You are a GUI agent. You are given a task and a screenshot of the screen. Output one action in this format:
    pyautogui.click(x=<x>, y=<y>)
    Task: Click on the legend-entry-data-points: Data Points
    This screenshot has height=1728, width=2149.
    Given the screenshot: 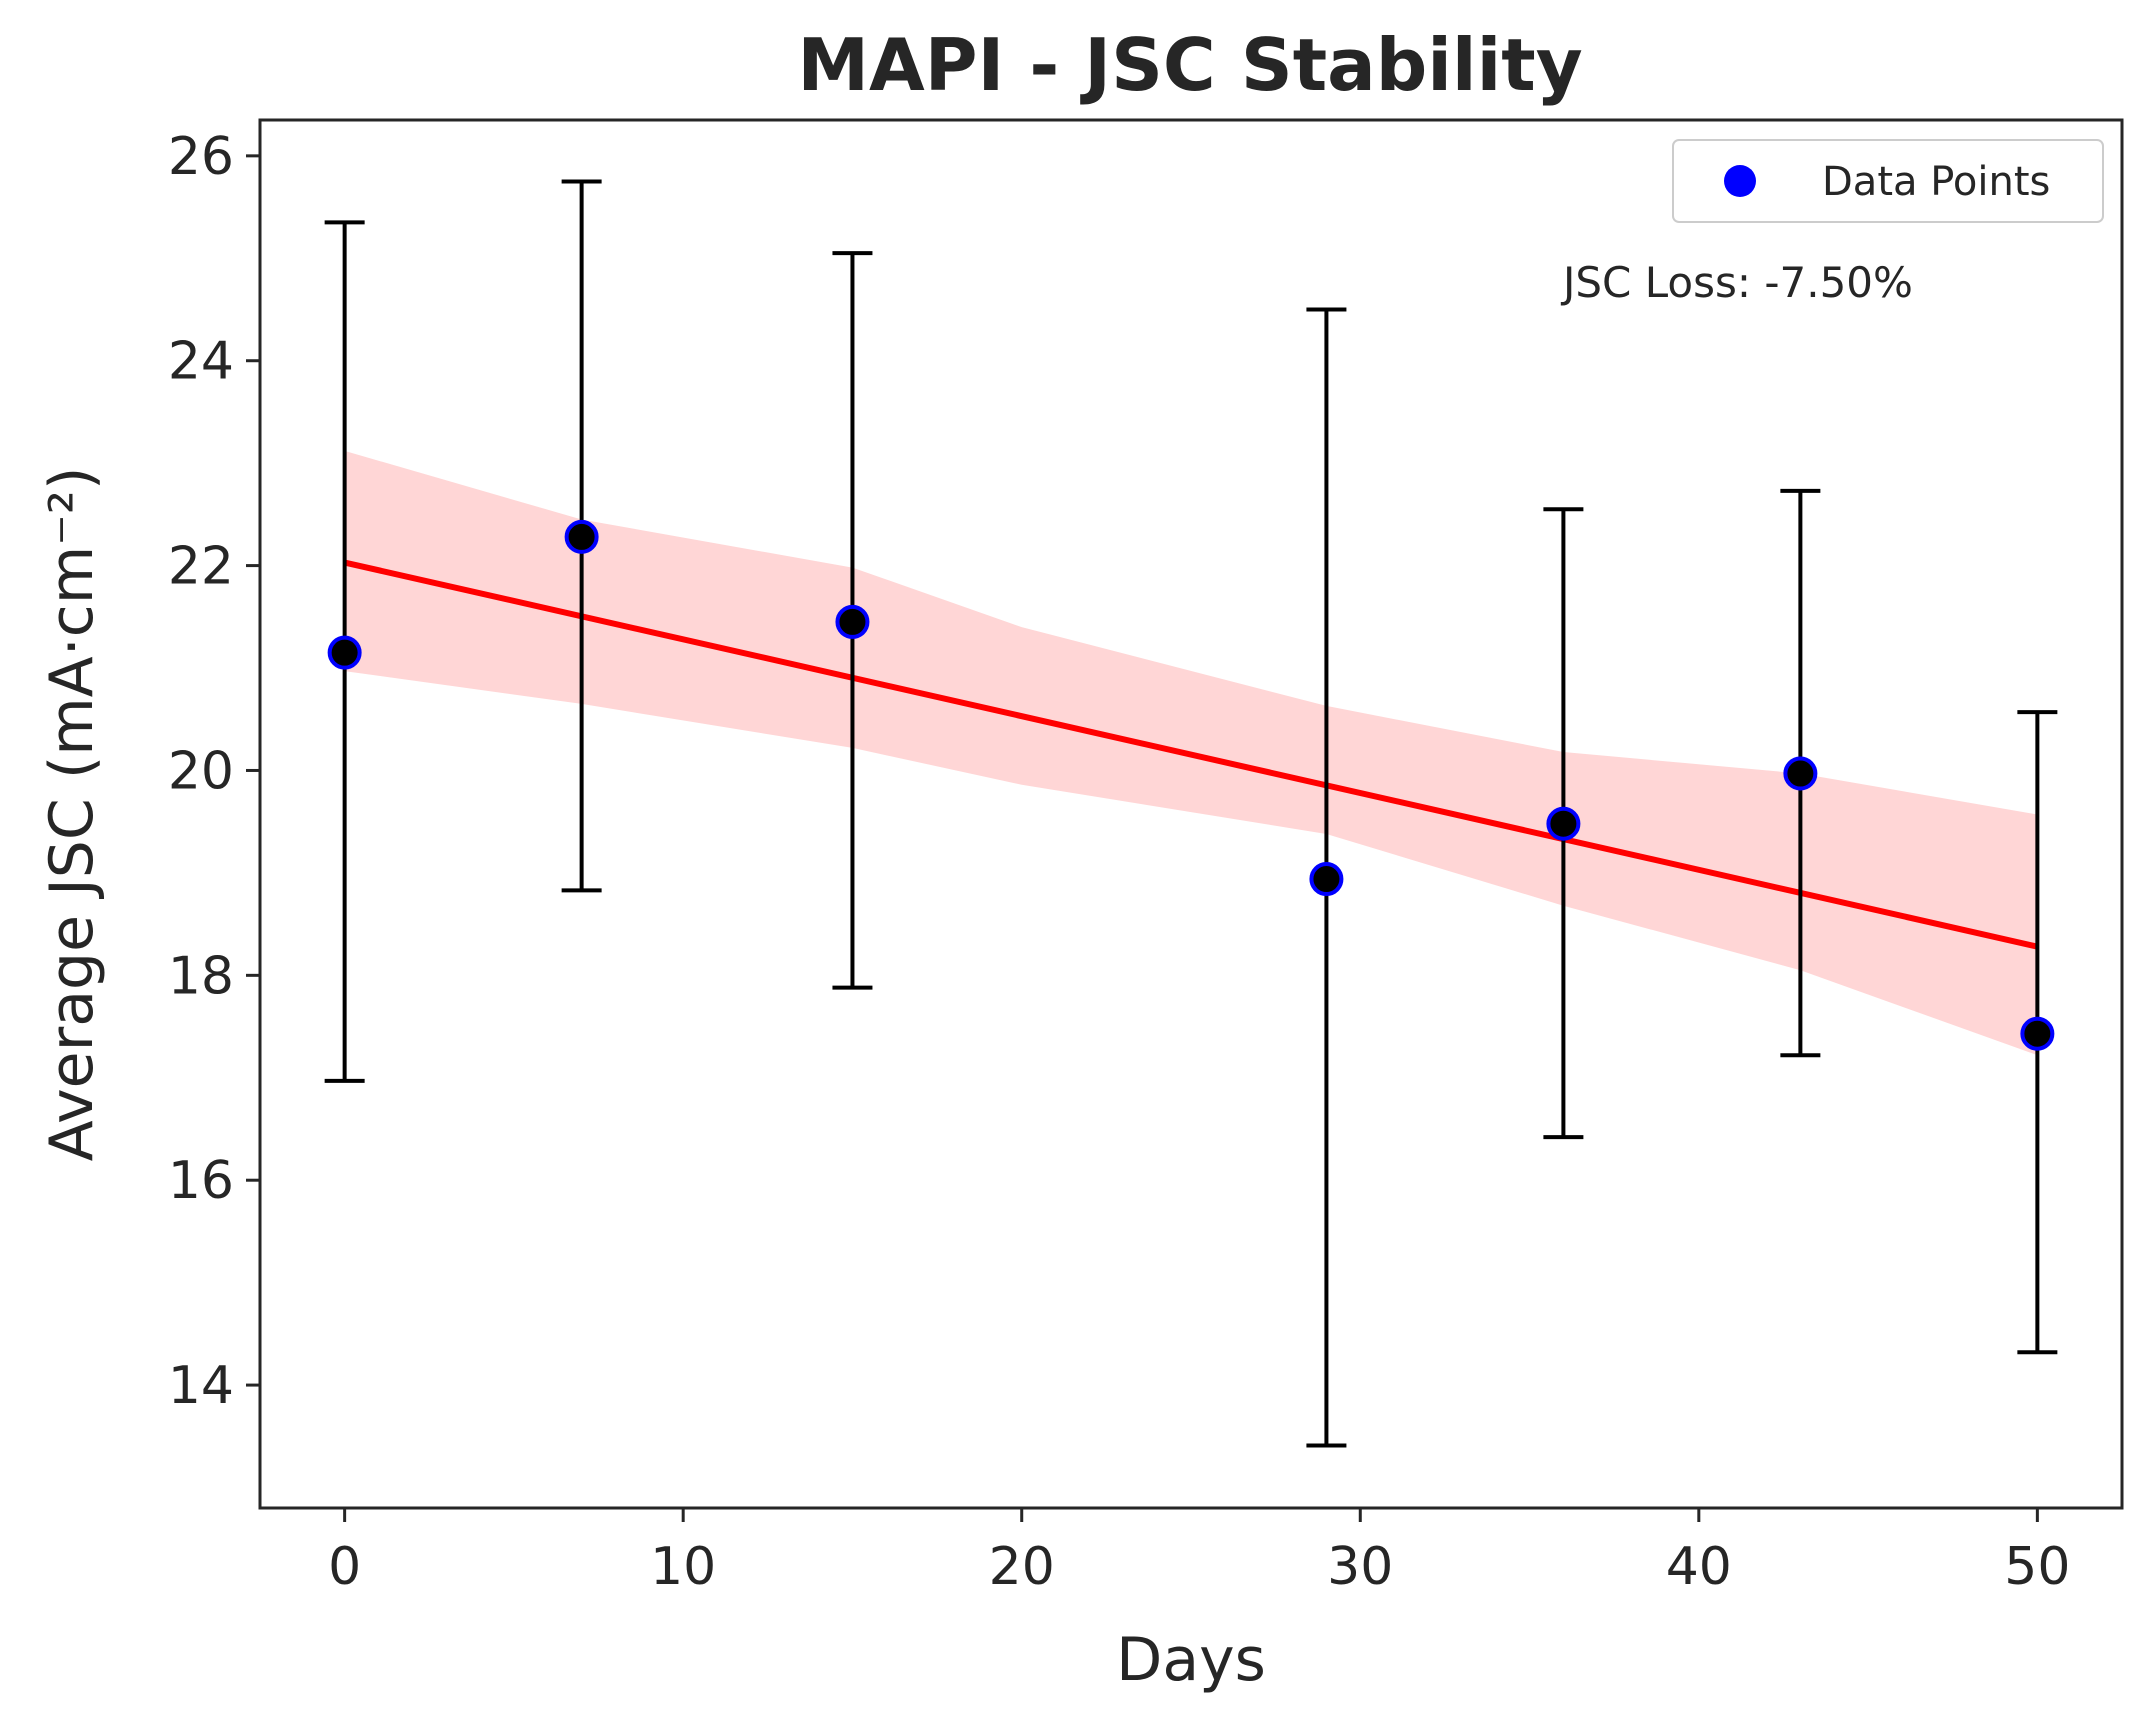 What is the action you would take?
    pyautogui.click(x=1936, y=182)
    